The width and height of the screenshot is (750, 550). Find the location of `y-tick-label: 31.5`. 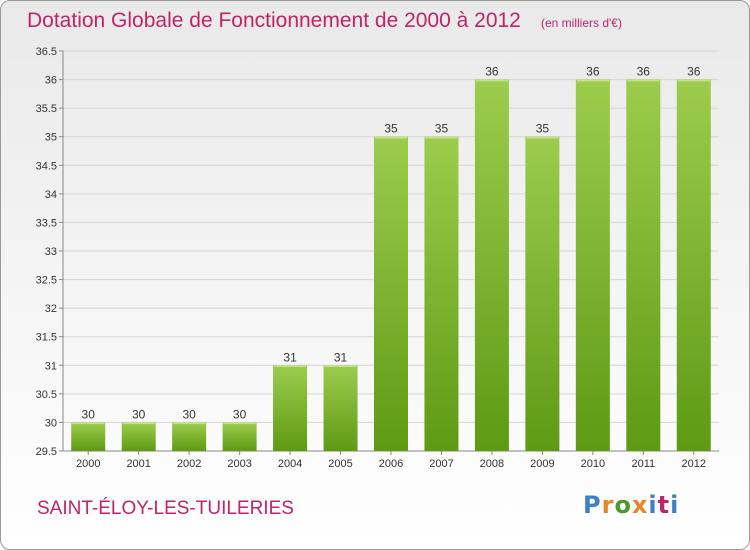

y-tick-label: 31.5 is located at coordinates (46, 338).